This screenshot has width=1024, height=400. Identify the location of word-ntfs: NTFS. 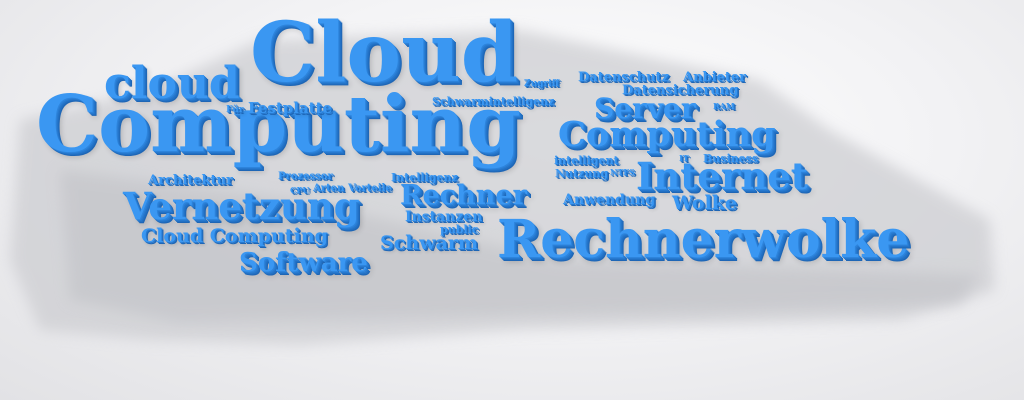
(622, 172).